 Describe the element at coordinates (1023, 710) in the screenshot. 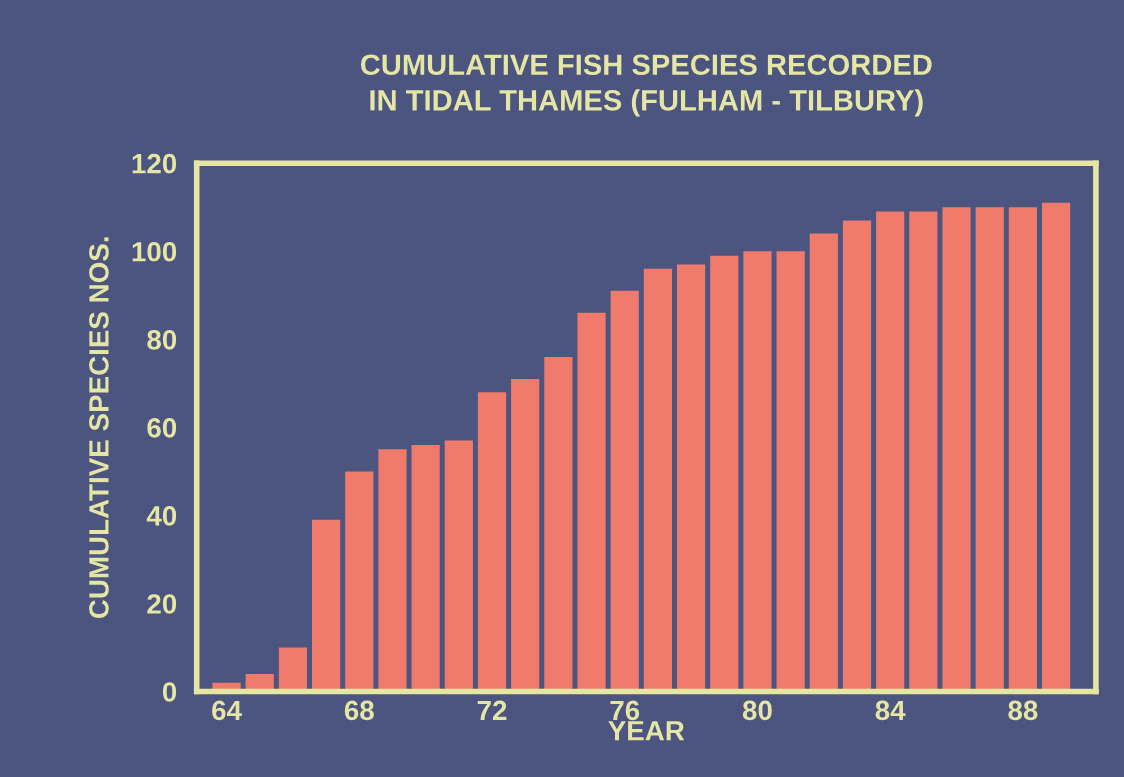

I see `x-tick-label: 88` at that location.